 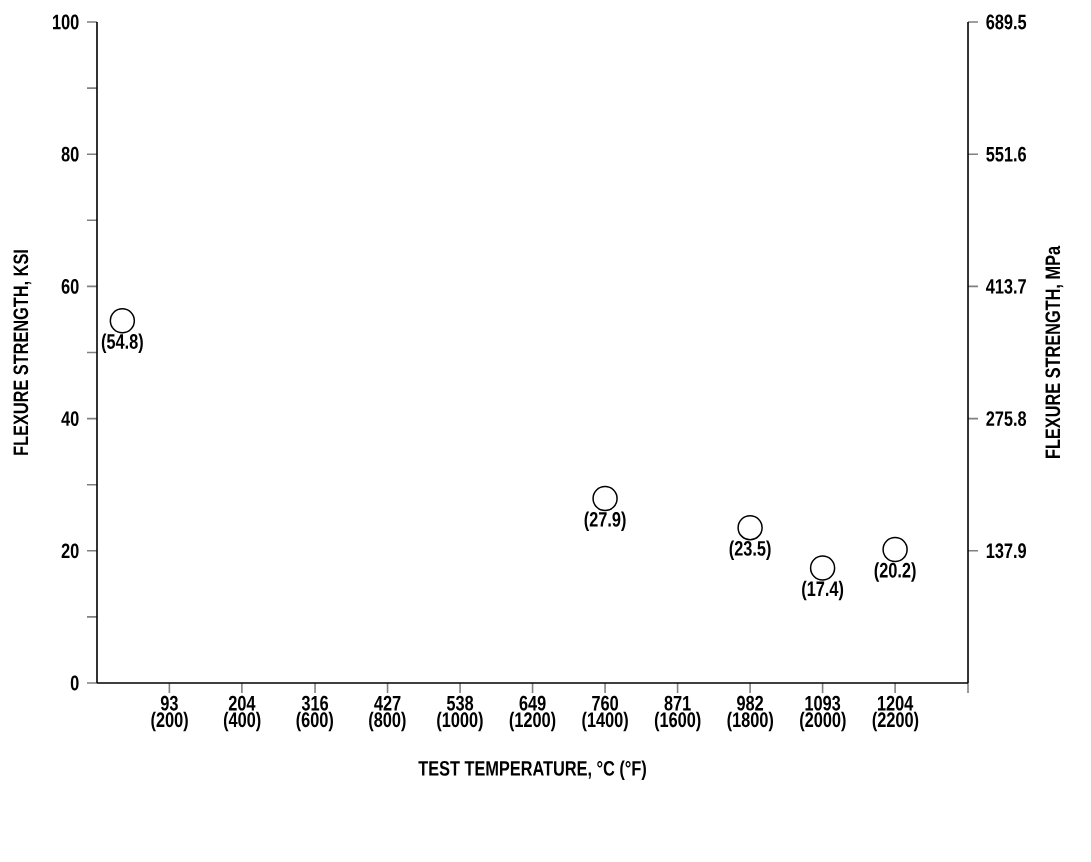 I want to click on x-tick-label: 760, so click(x=605, y=703).